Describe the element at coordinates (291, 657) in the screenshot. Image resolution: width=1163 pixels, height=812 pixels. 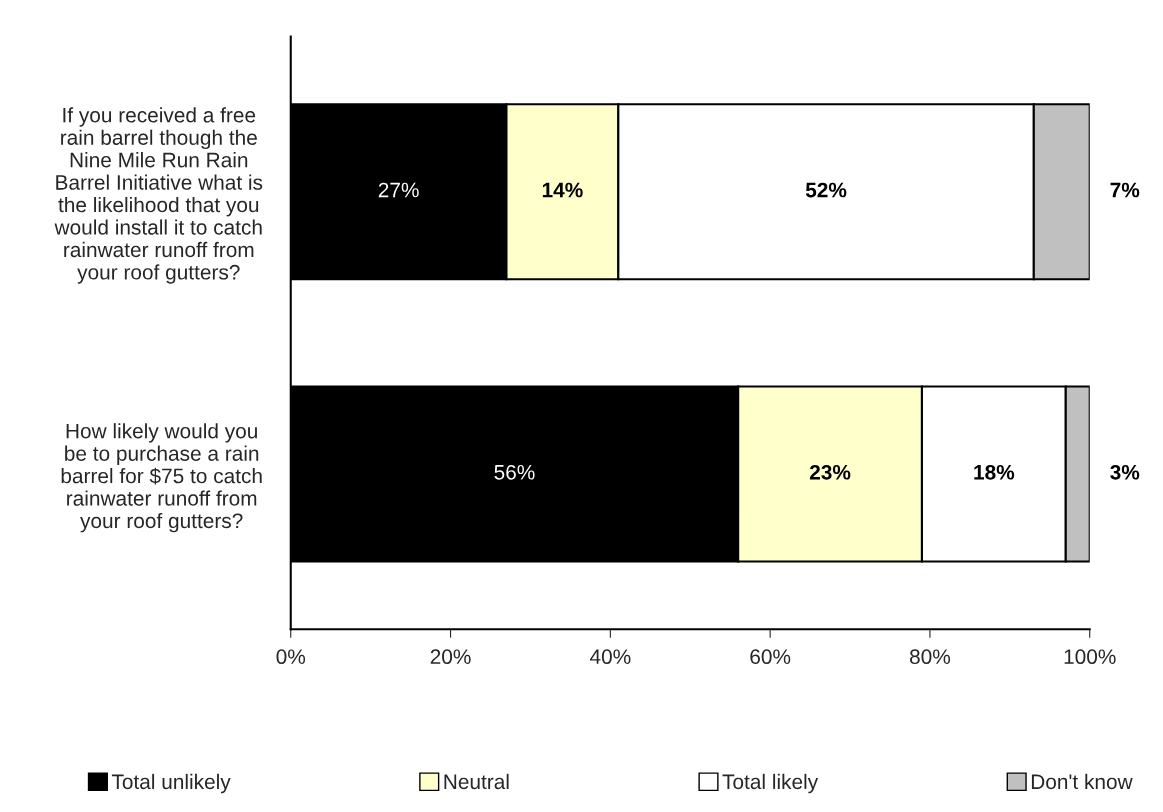
I see `x-tick-label: 0%` at that location.